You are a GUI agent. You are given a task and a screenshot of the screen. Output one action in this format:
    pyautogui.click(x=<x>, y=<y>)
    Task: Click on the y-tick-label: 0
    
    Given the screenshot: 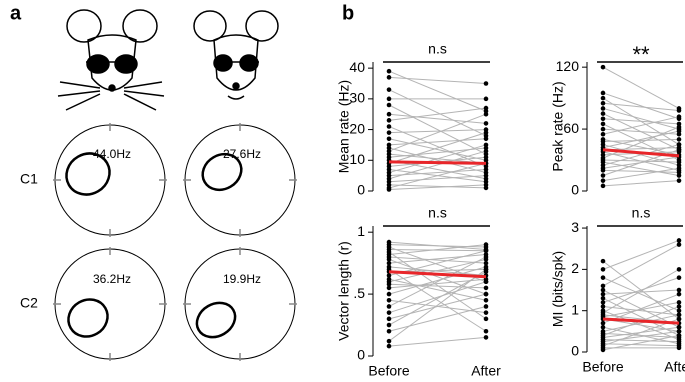 What is the action you would take?
    pyautogui.click(x=575, y=190)
    